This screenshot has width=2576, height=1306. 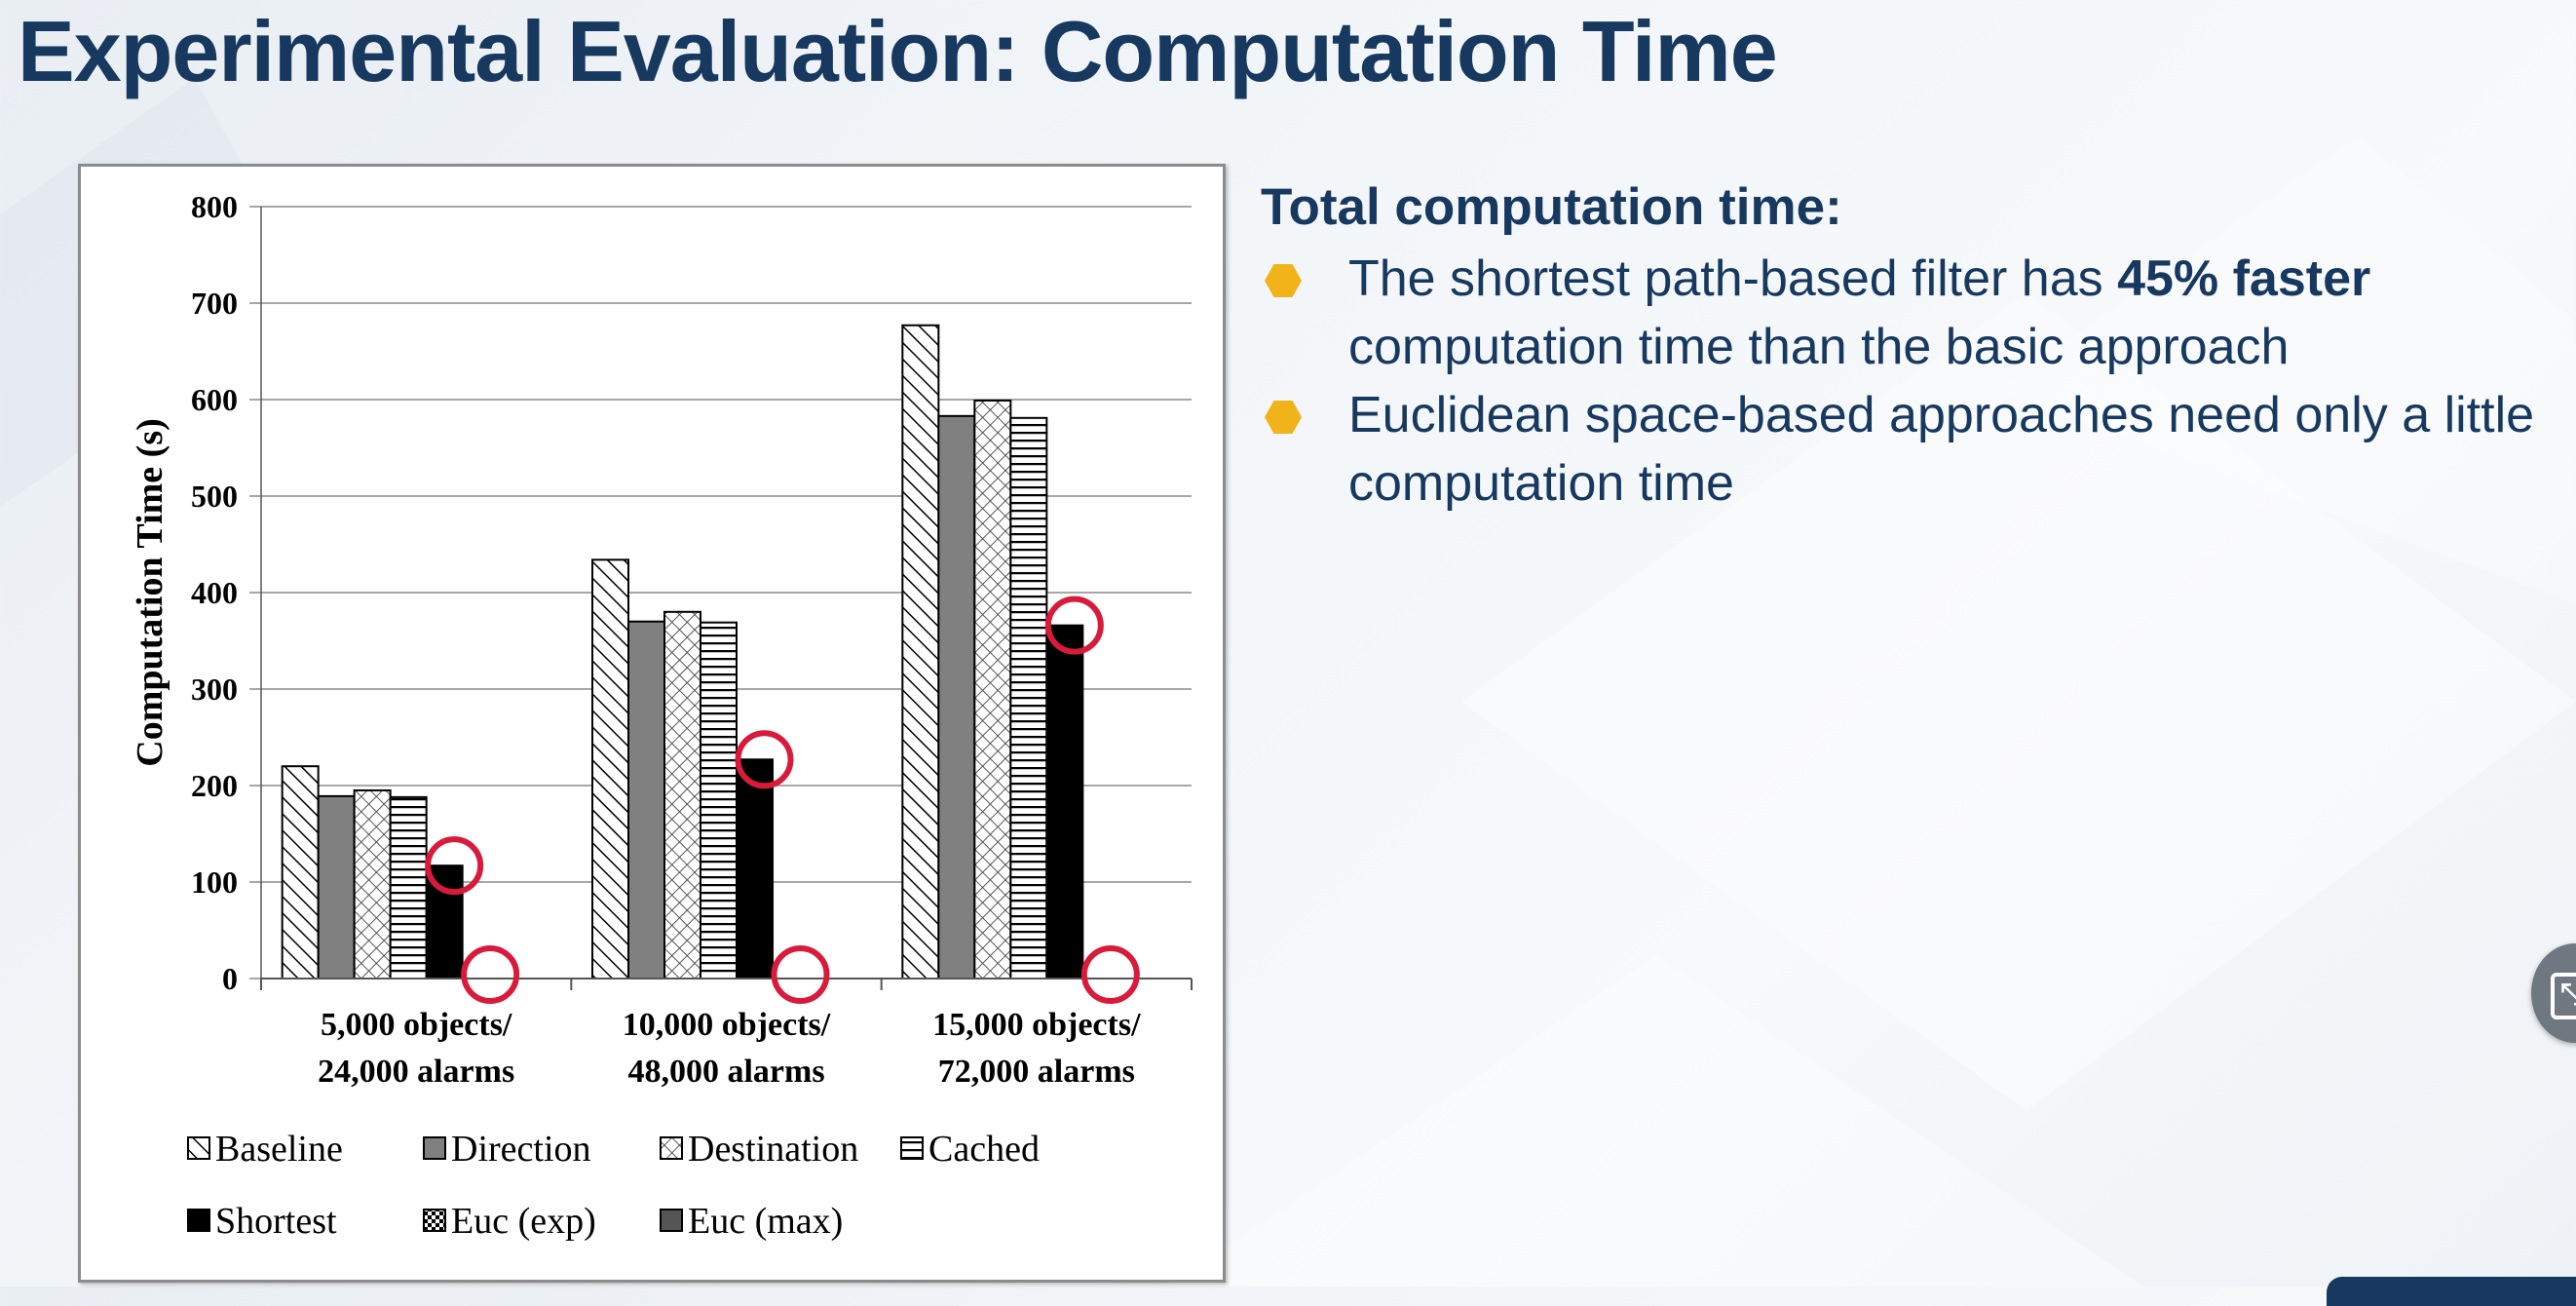 What do you see at coordinates (984, 1150) in the screenshot?
I see `legend-label: Cached` at bounding box center [984, 1150].